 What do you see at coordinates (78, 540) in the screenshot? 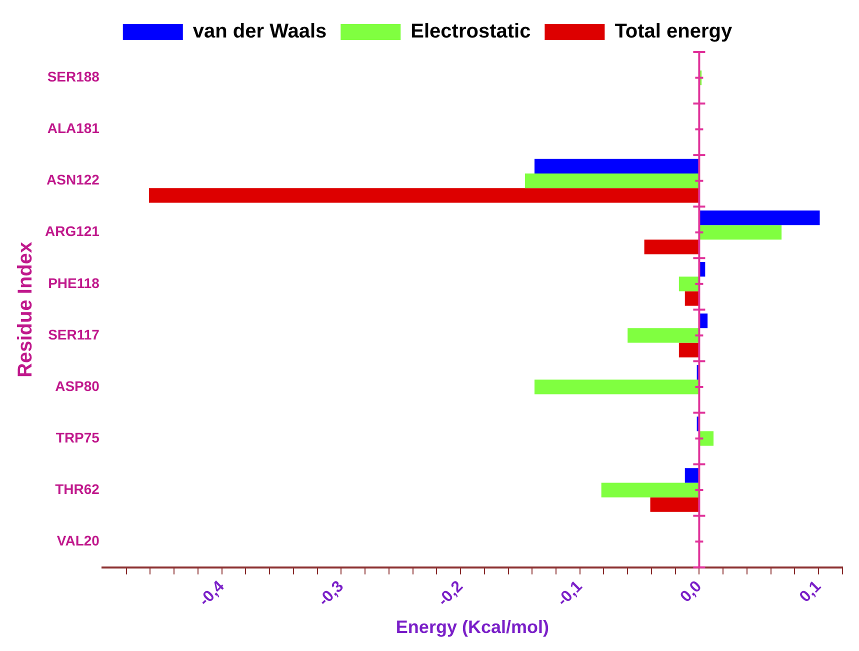
I see `y-tick-label: VAL20` at bounding box center [78, 540].